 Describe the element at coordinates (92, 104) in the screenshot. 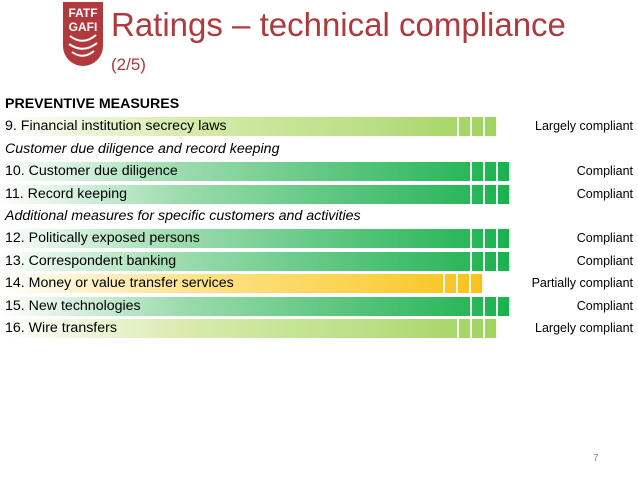

I see `row-label: PREVENTIVE MEASURES` at that location.